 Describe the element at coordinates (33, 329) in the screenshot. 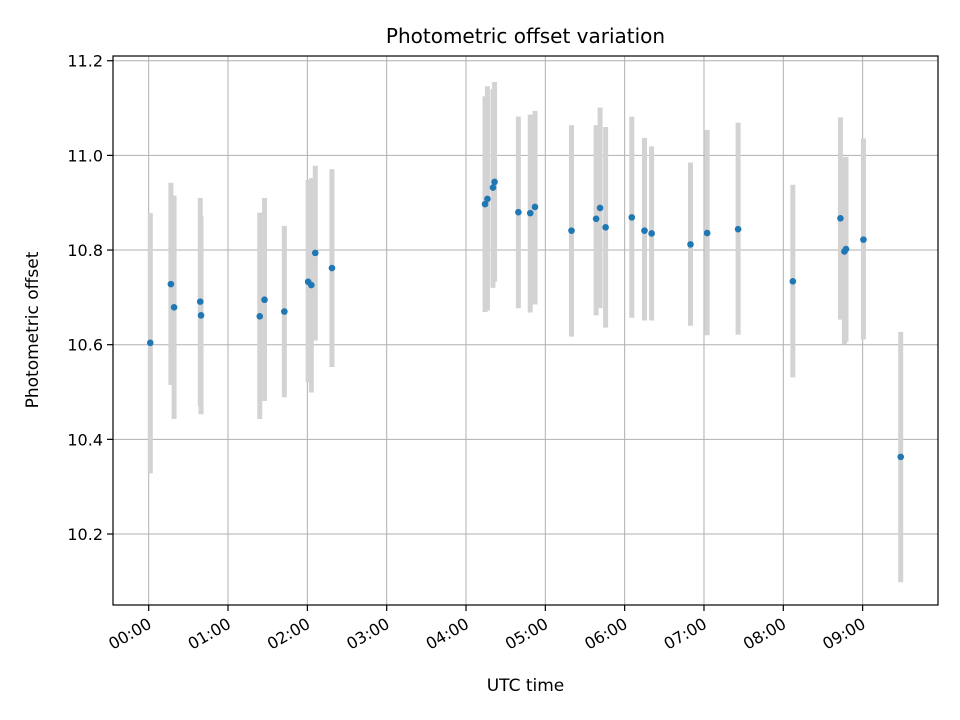

I see `y-axis-label: Photometric offset` at that location.